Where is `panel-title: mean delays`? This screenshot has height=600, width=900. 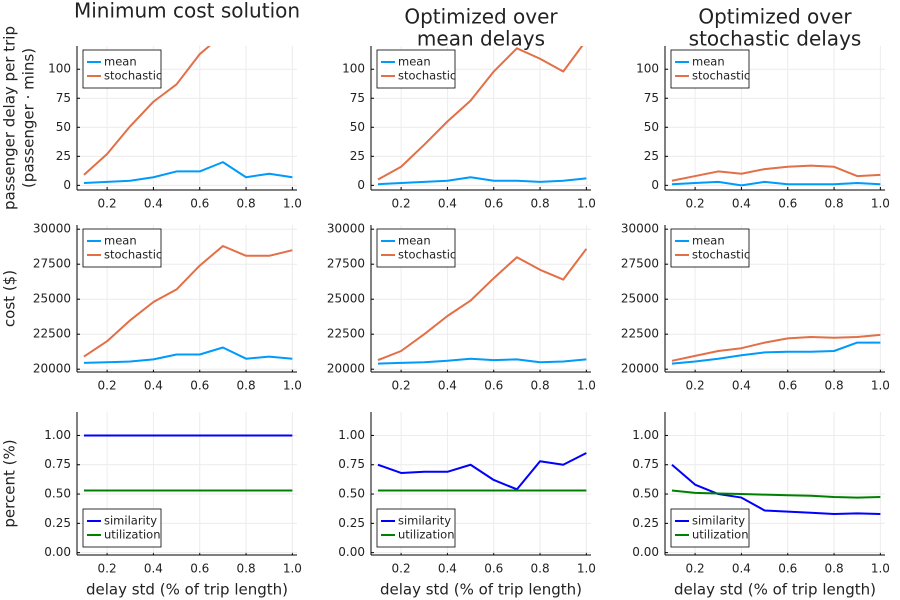
panel-title: mean delays is located at coordinates (481, 39).